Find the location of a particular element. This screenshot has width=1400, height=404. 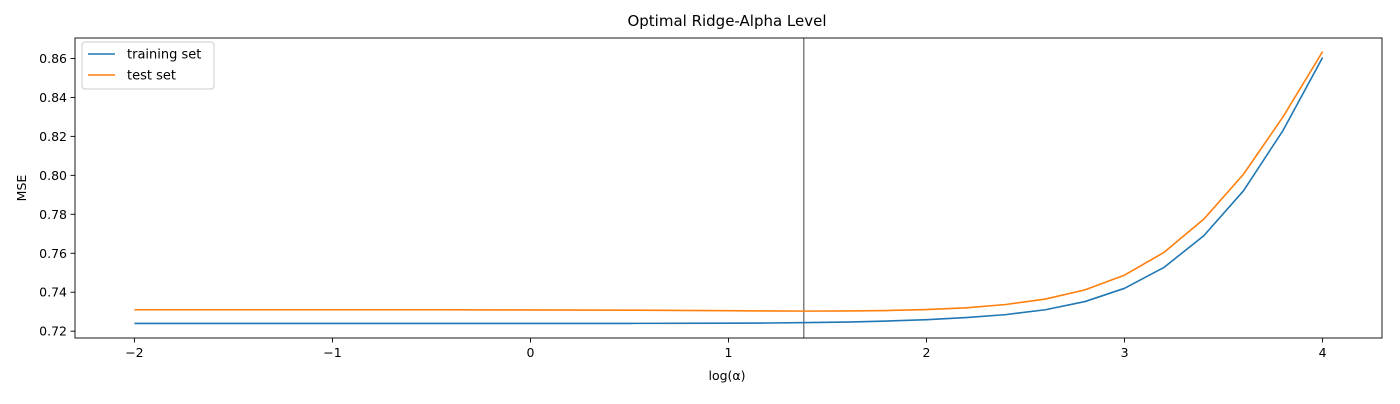

x-tick-label: 0 is located at coordinates (530, 352).